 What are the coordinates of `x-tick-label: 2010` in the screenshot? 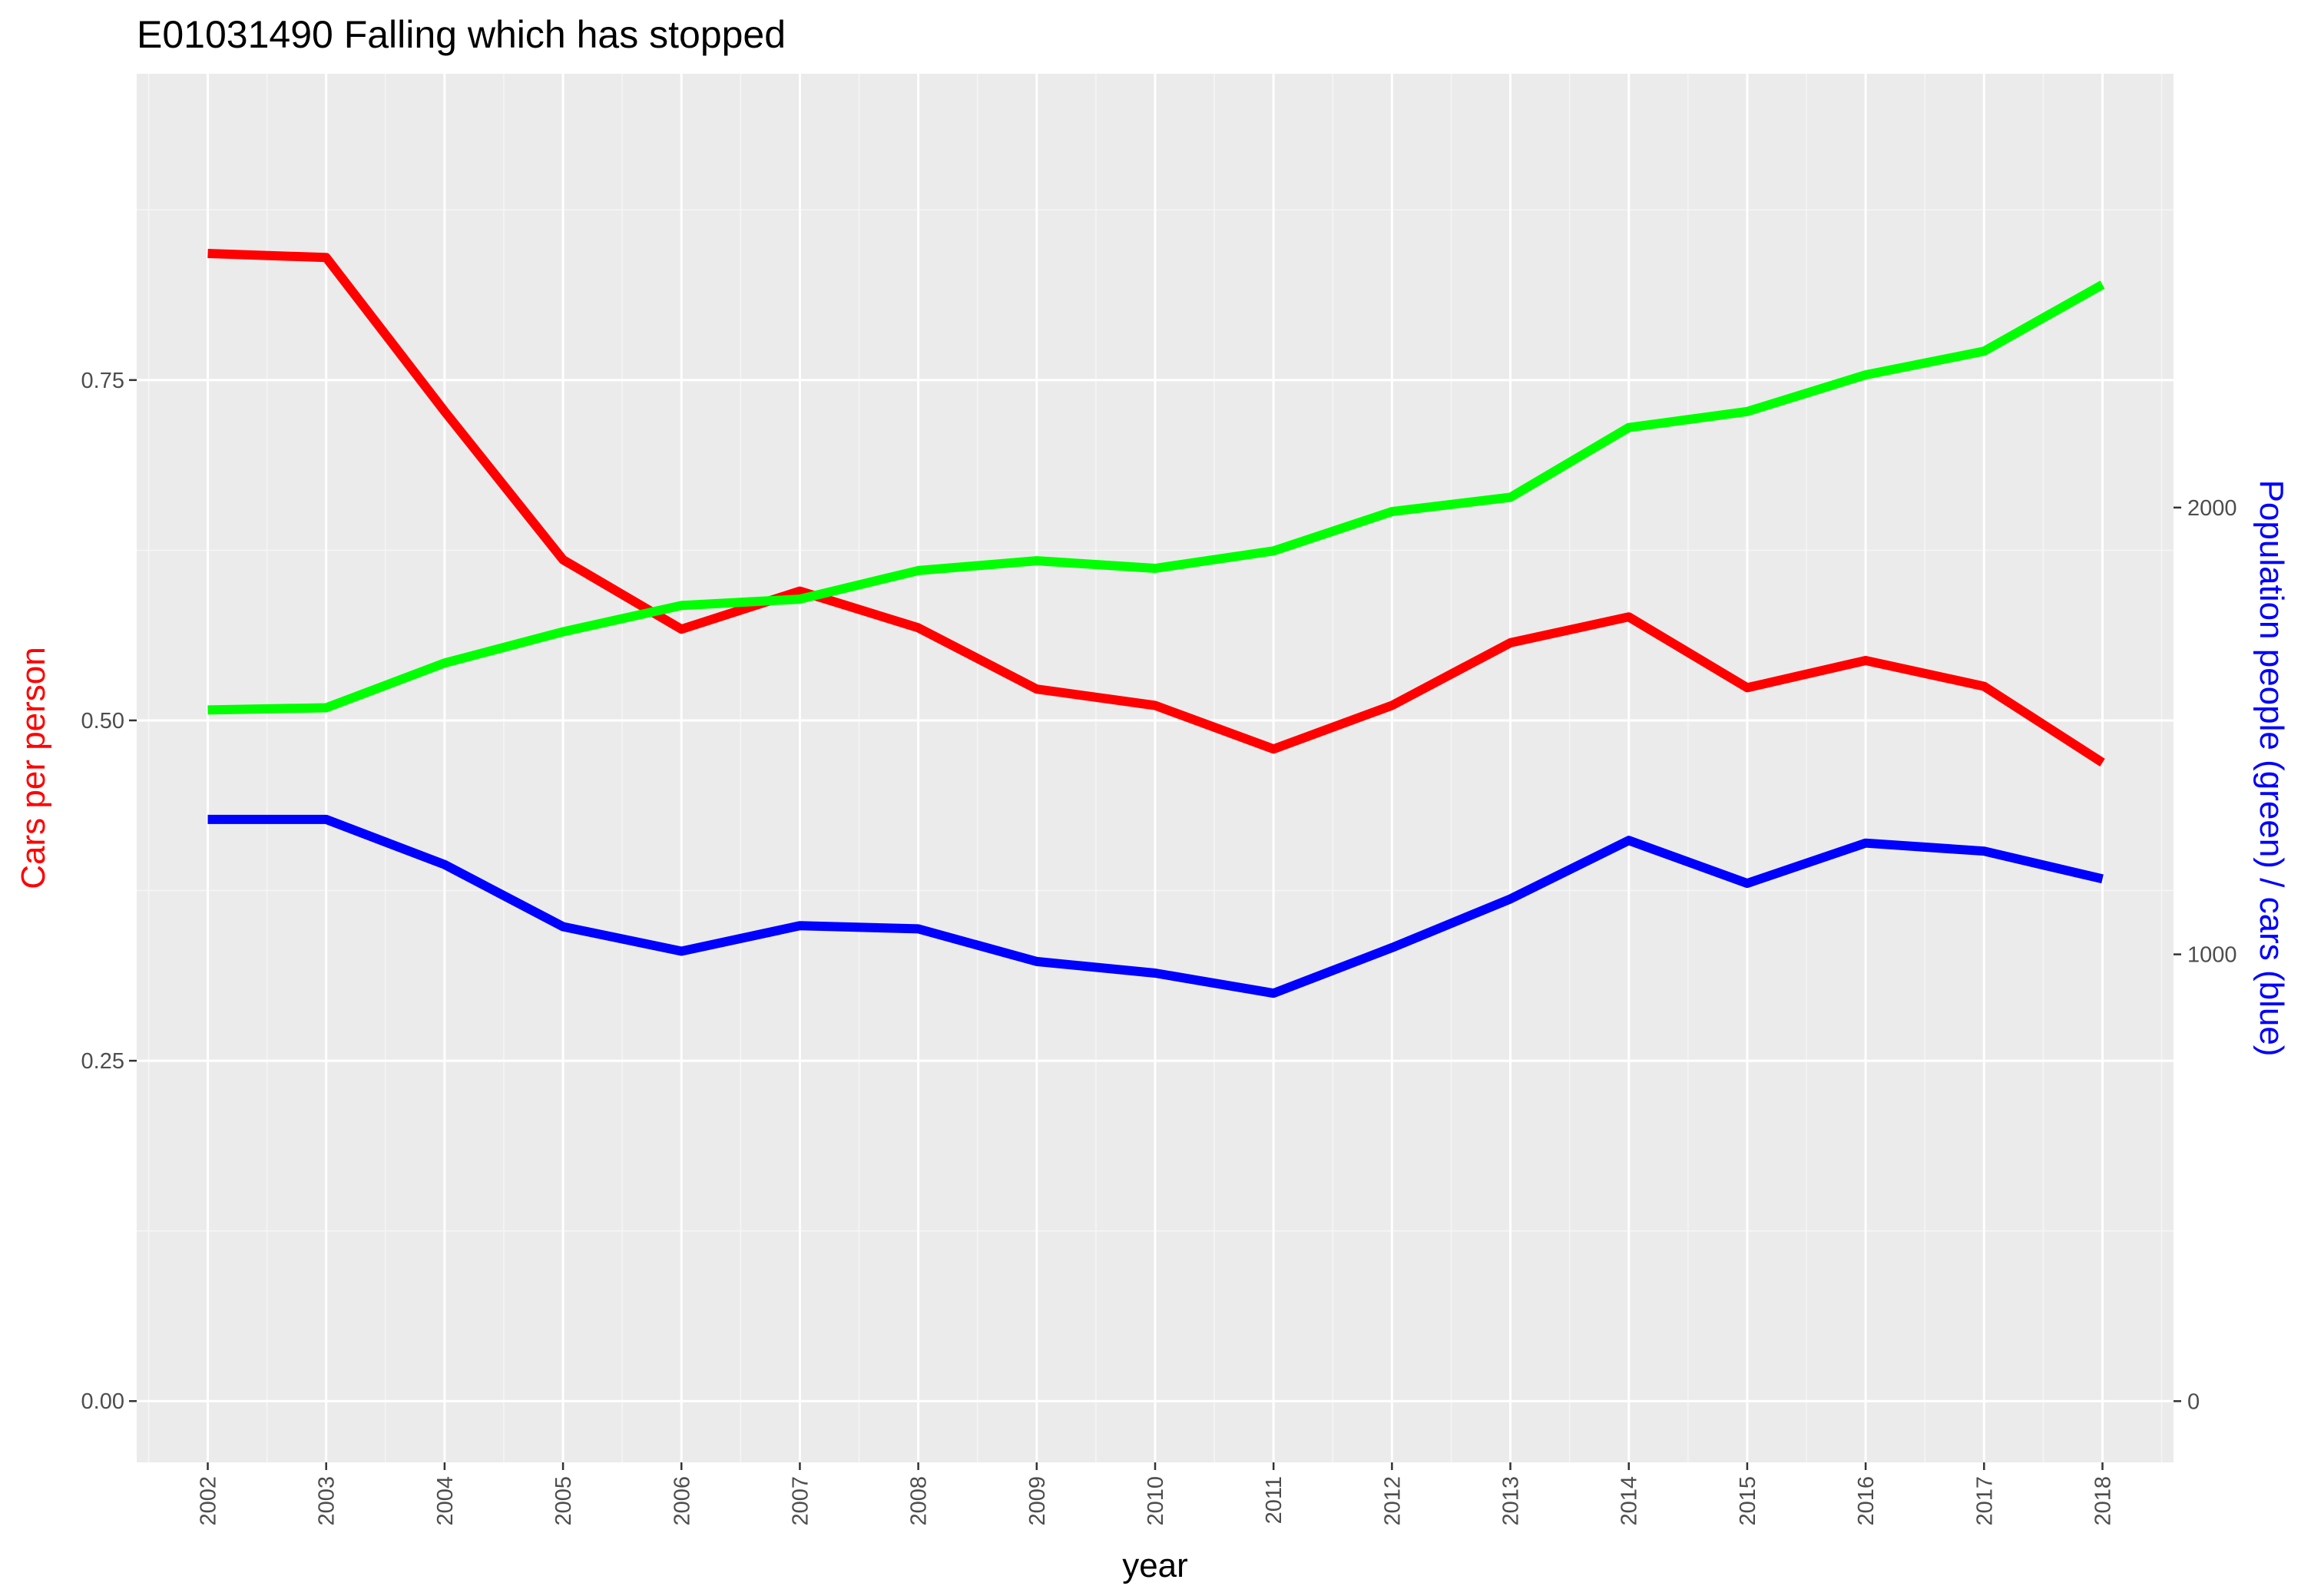 It's located at (1156, 1501).